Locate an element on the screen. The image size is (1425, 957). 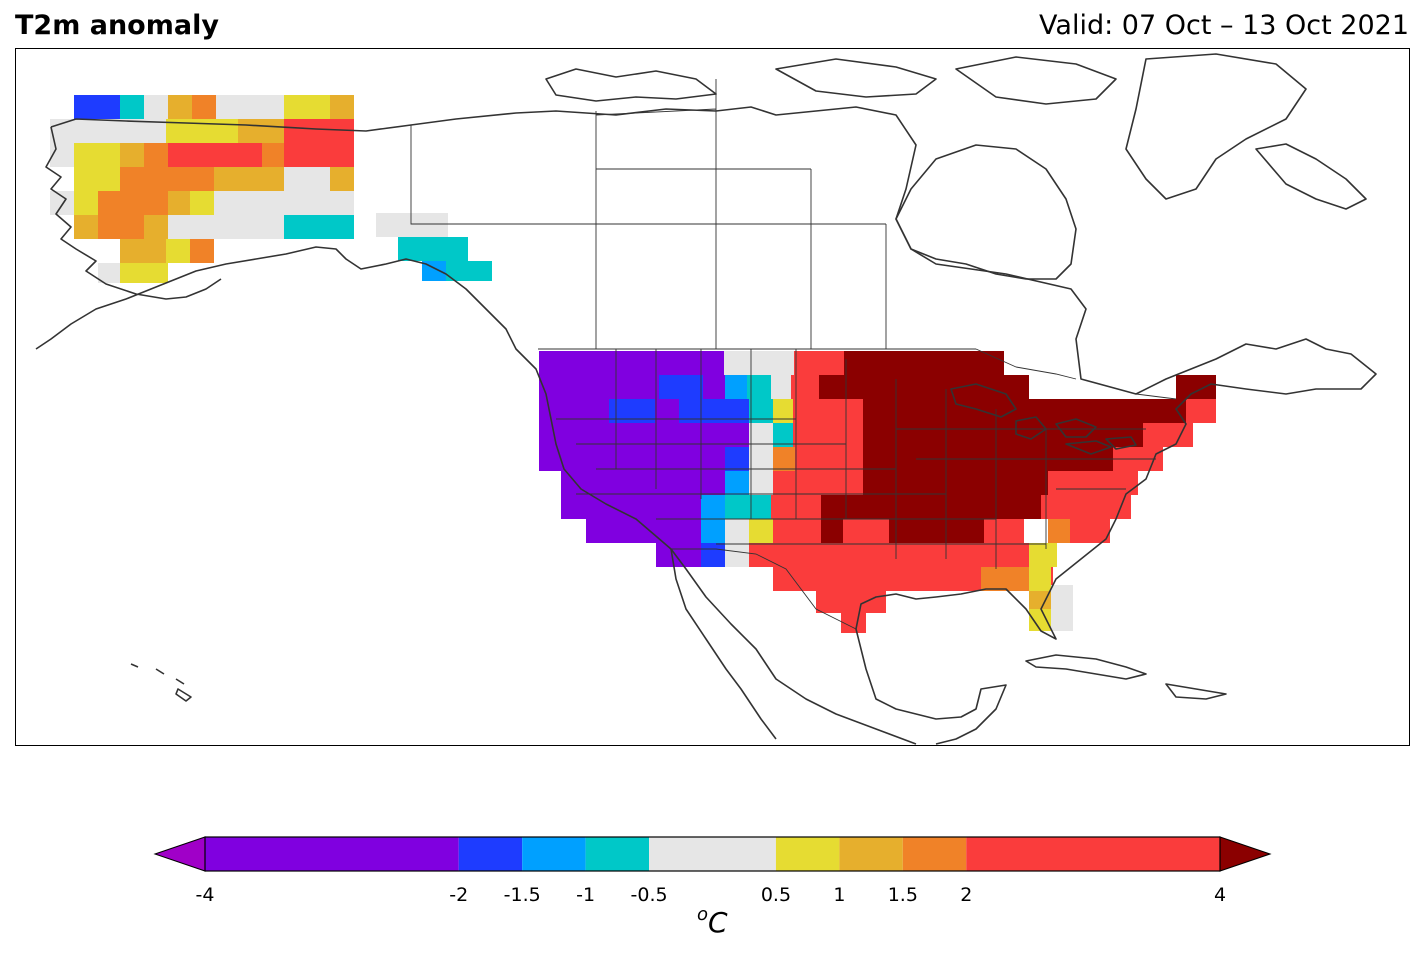
great-lakes is located at coordinates (1043, 419).